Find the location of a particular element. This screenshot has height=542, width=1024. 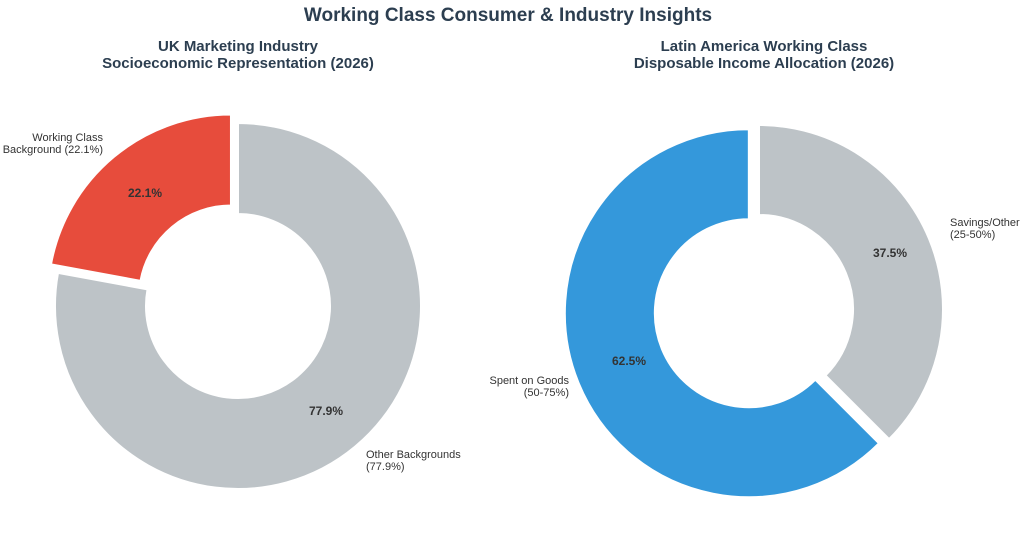

uk-working-class-label-line-2: Background (22.1%) is located at coordinates (53, 150).